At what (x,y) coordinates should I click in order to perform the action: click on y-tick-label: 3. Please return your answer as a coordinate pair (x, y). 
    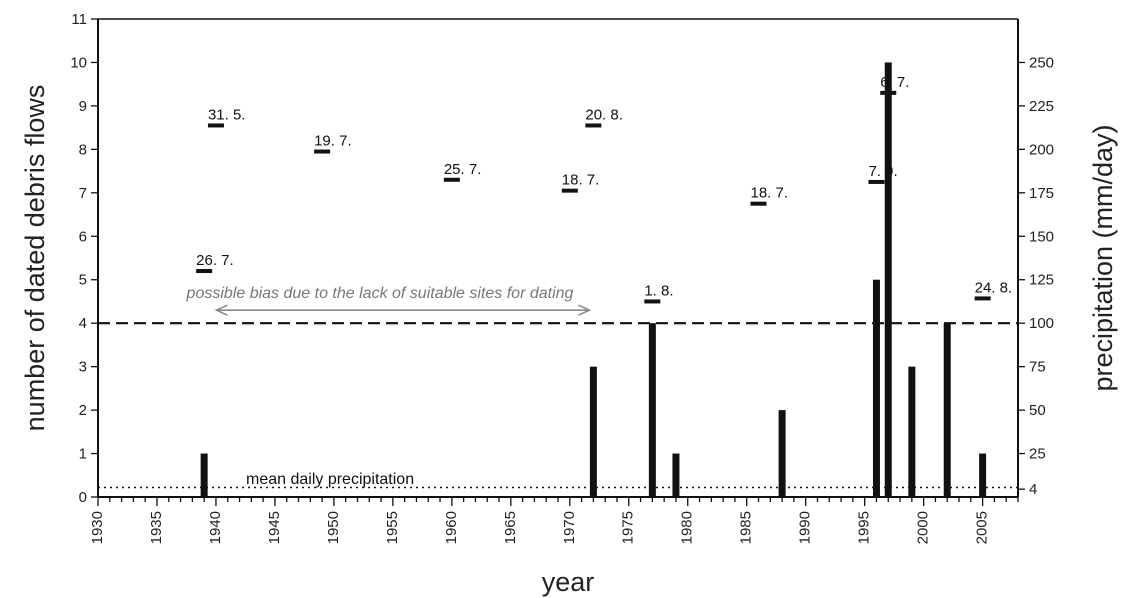
    Looking at the image, I should click on (83, 367).